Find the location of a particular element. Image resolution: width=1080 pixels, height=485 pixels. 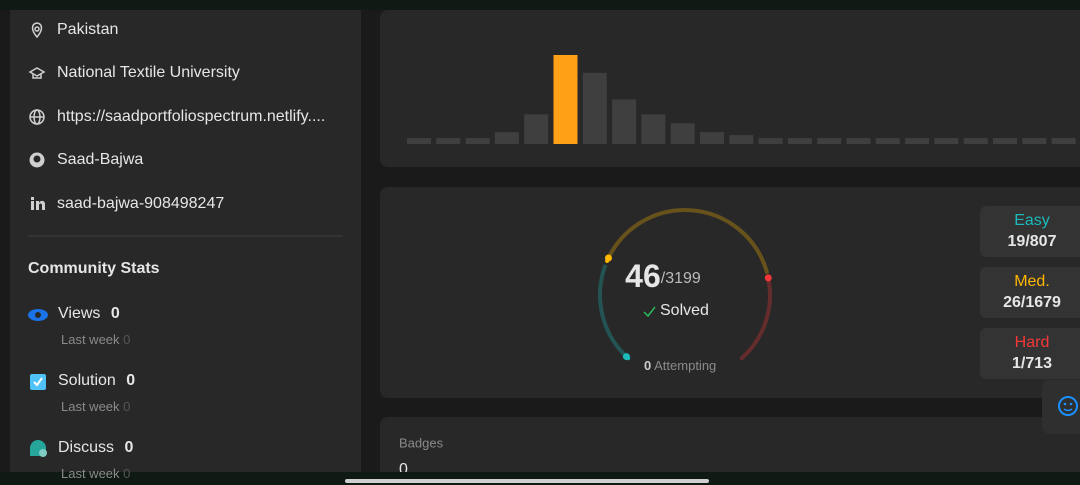

badges-title: Badges is located at coordinates (421, 442).